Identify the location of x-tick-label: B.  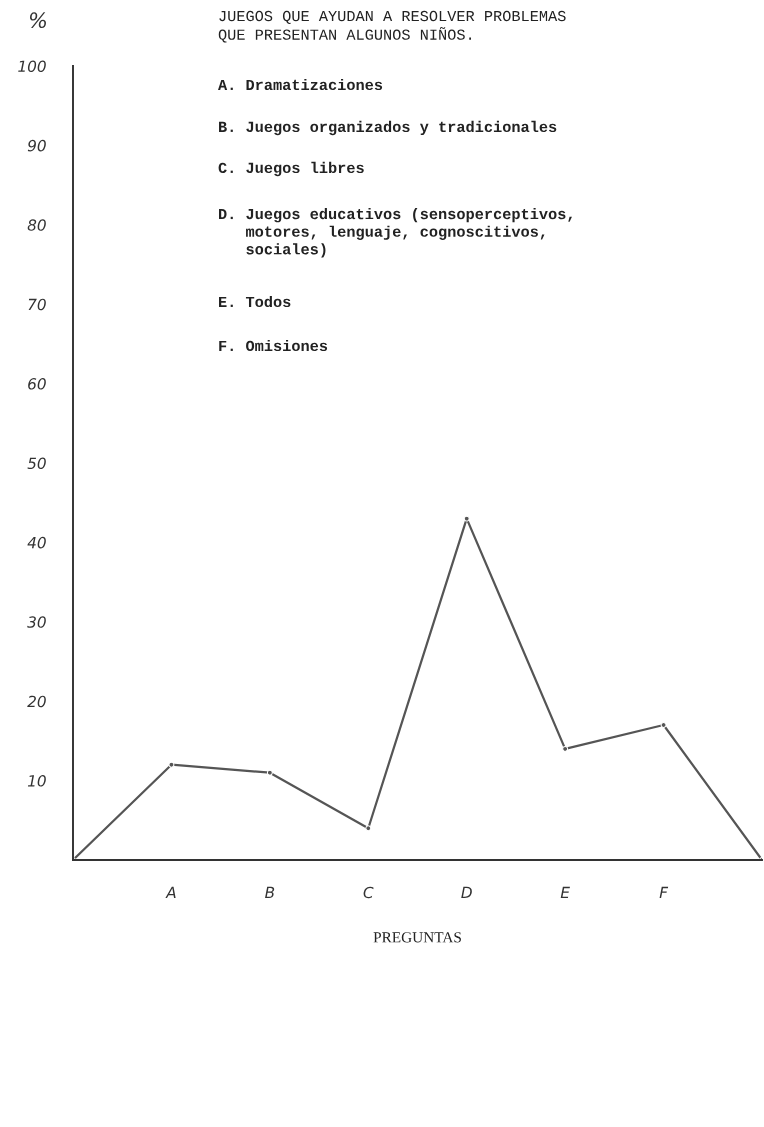
(270, 892).